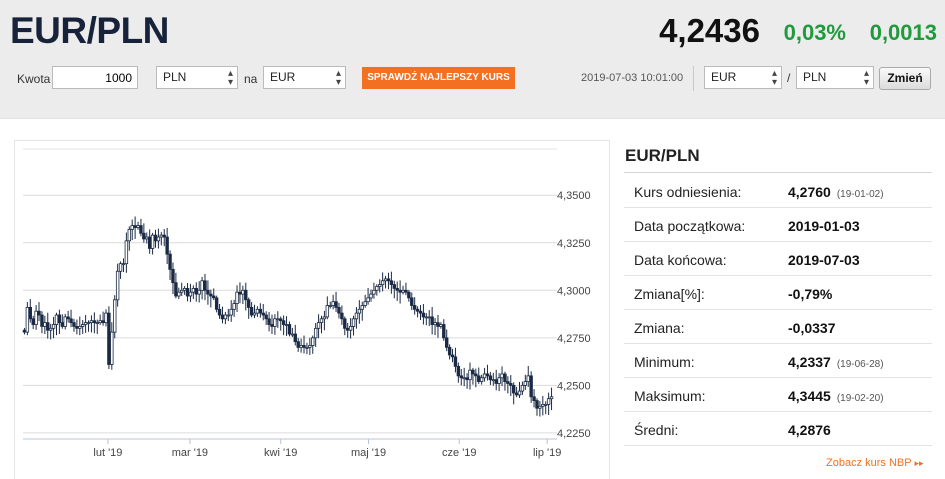  I want to click on na-label: na, so click(251, 79).